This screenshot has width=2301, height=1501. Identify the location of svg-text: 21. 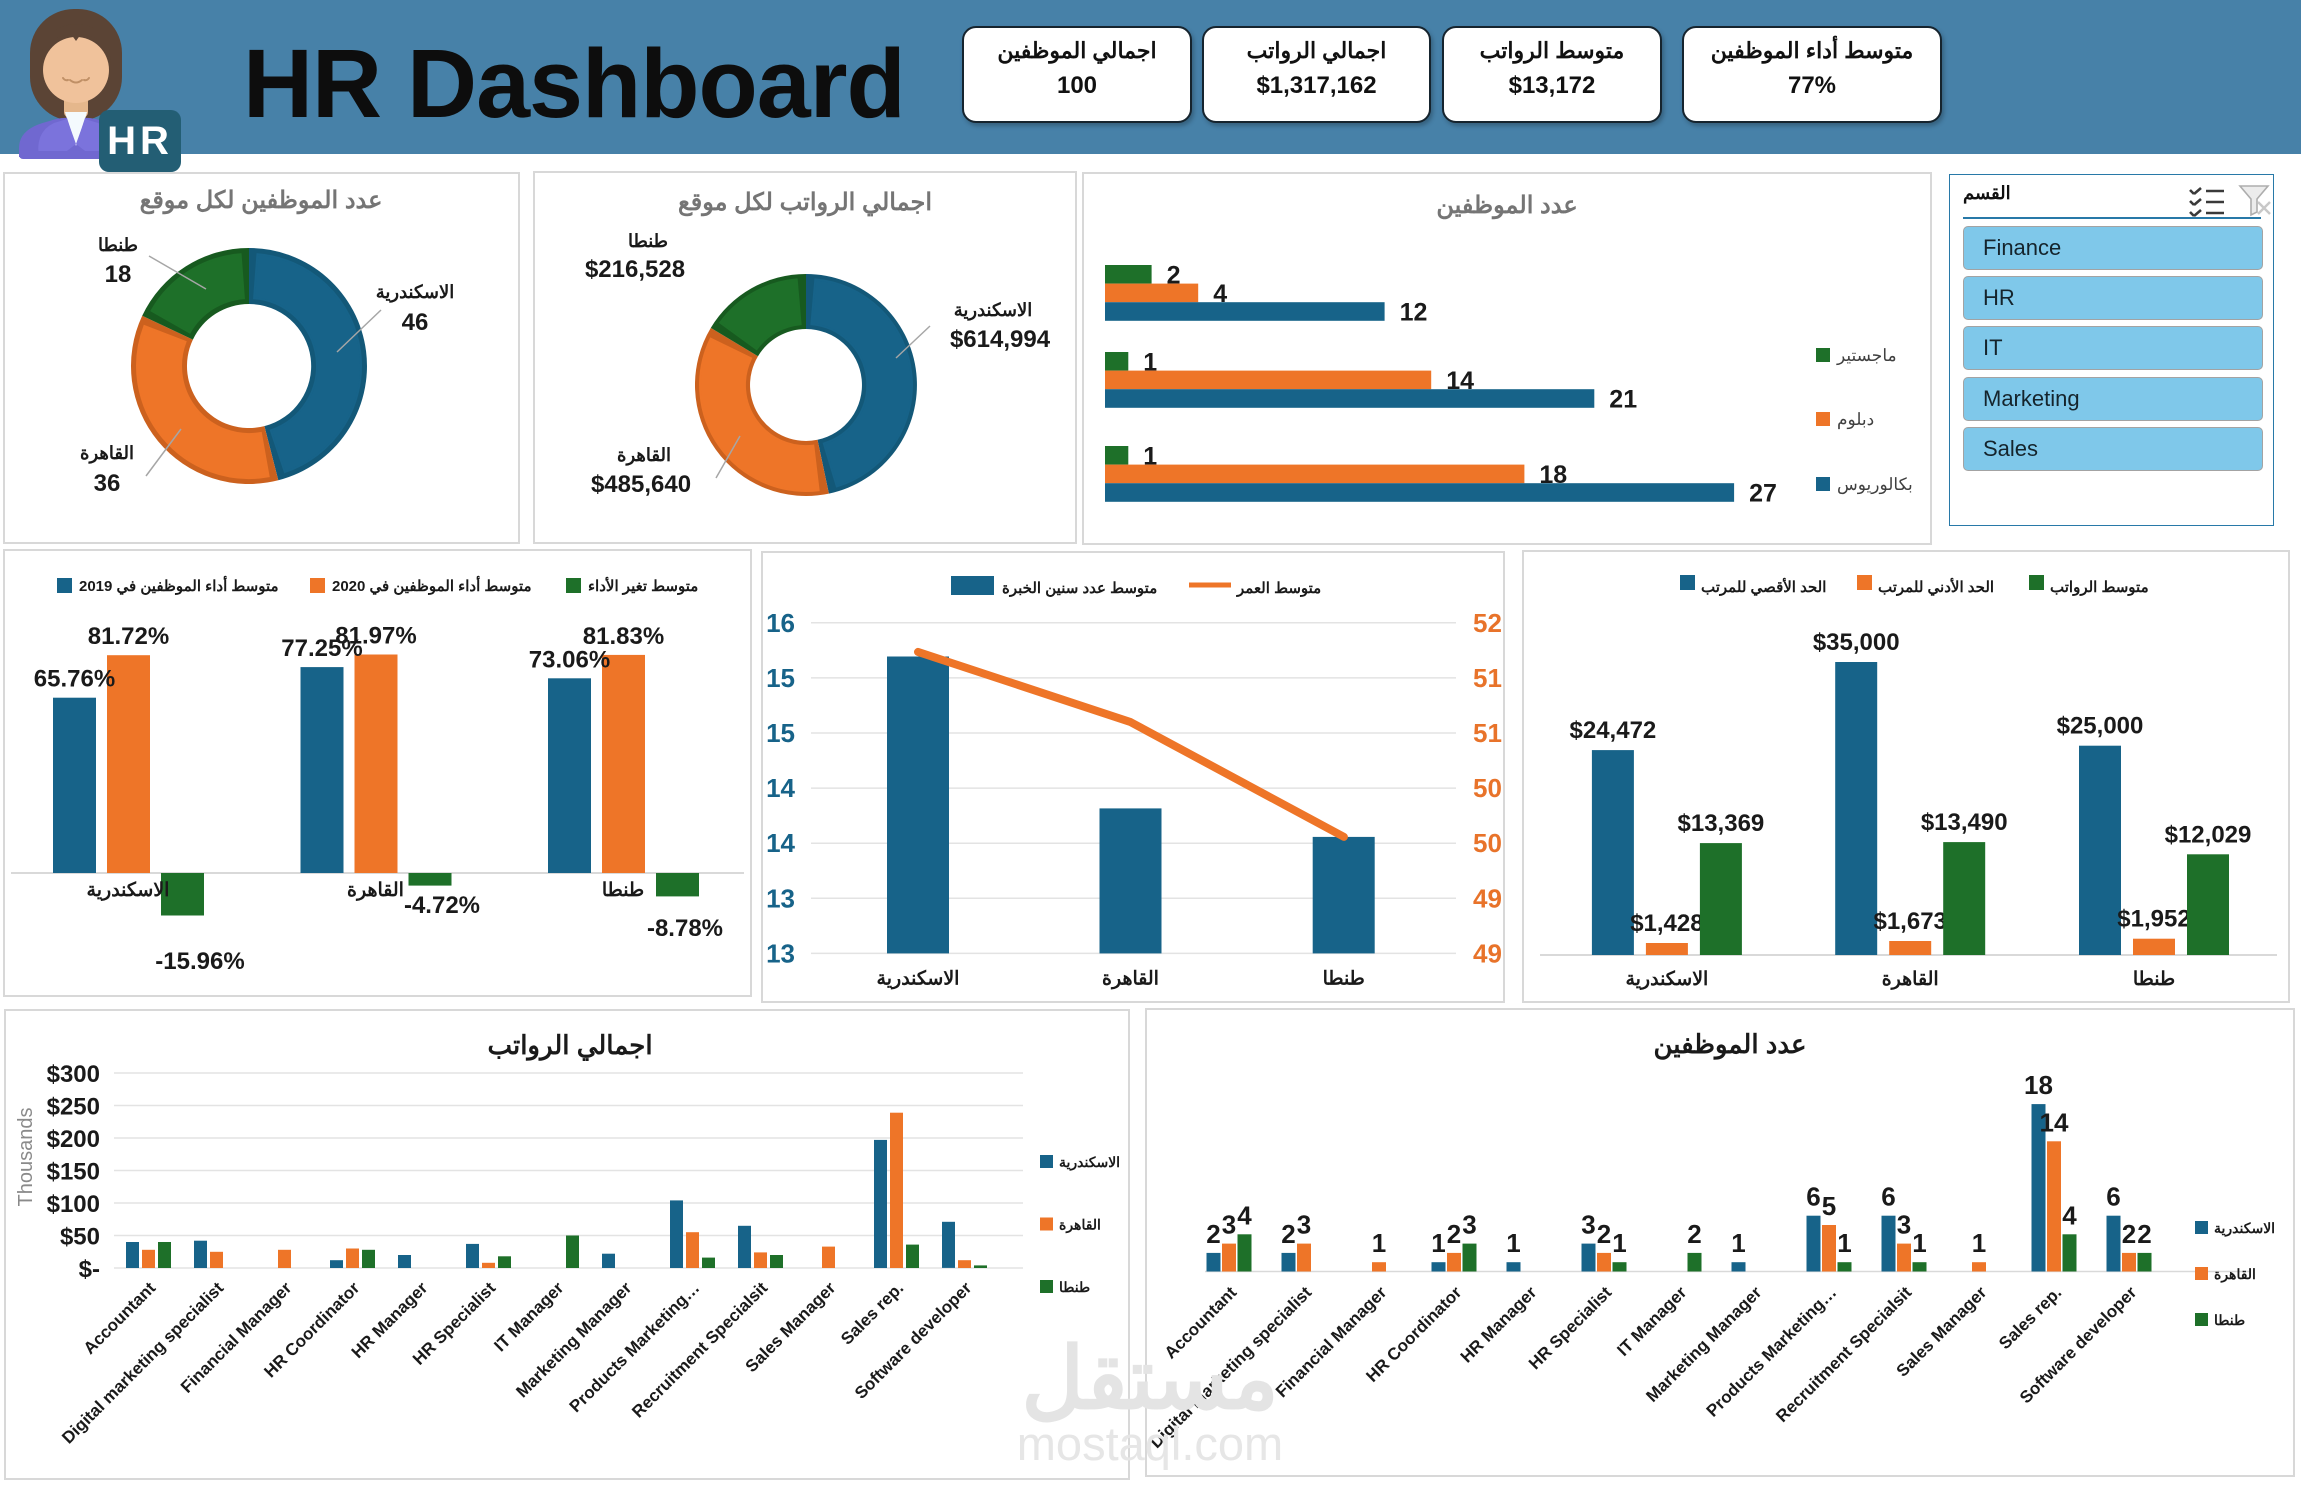
(1623, 400).